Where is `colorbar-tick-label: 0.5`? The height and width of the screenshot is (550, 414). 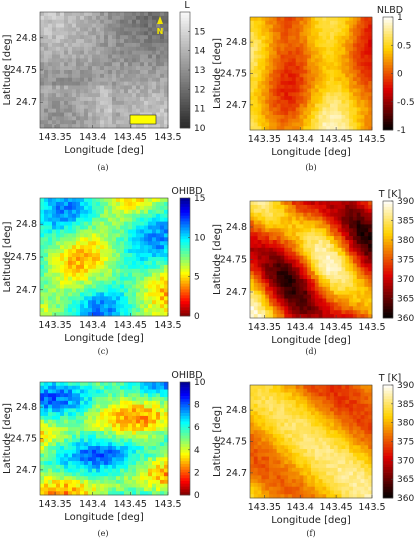 colorbar-tick-label: 0.5 is located at coordinates (404, 46).